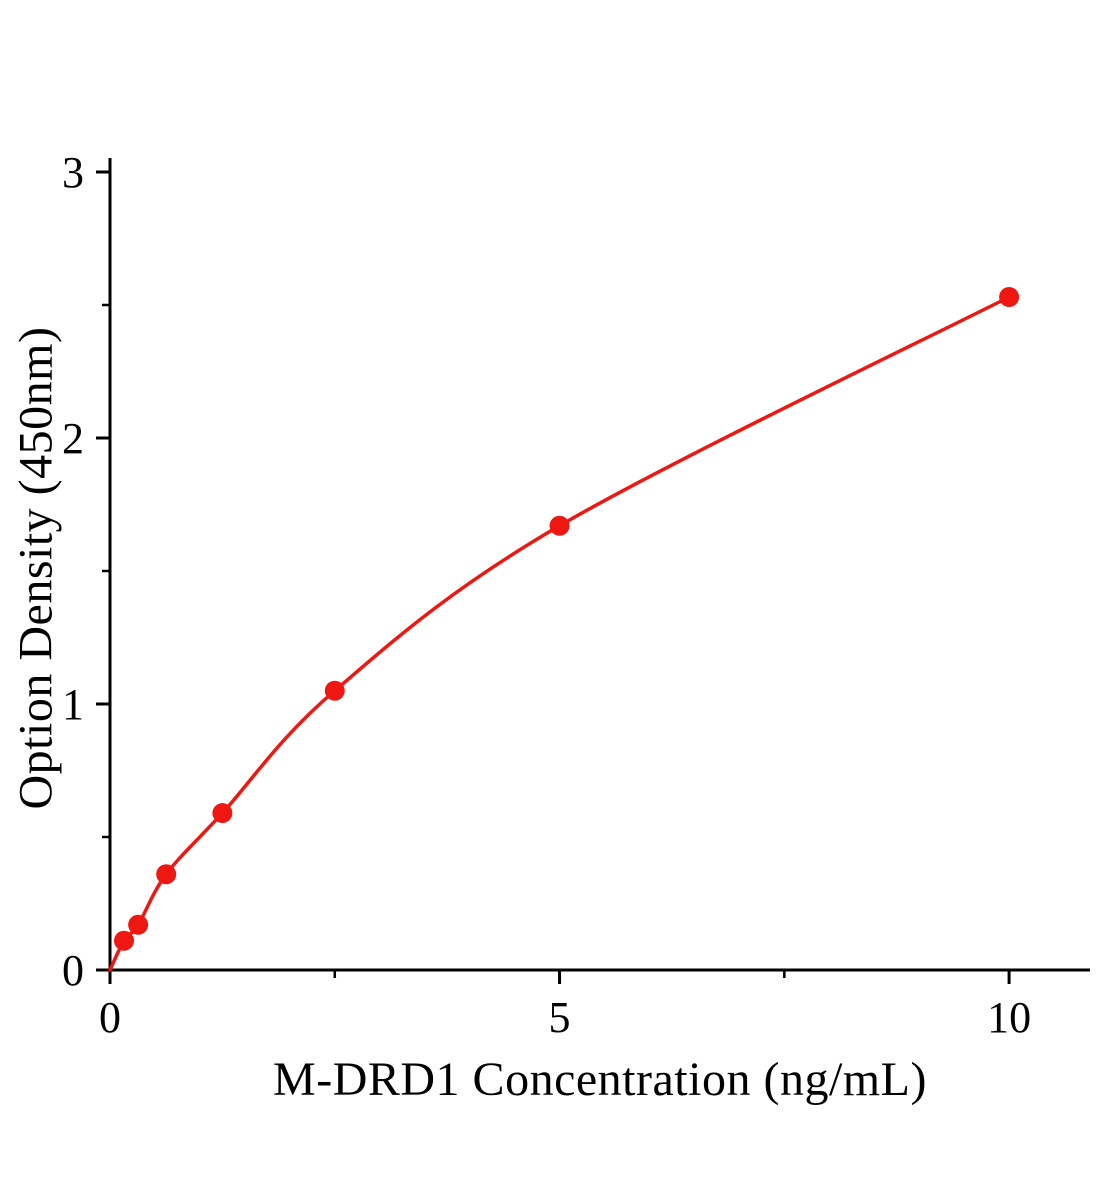 The width and height of the screenshot is (1104, 1200). What do you see at coordinates (600, 1079) in the screenshot?
I see `x-axis-title: M-DRD1 Concentration (ng/mL)` at bounding box center [600, 1079].